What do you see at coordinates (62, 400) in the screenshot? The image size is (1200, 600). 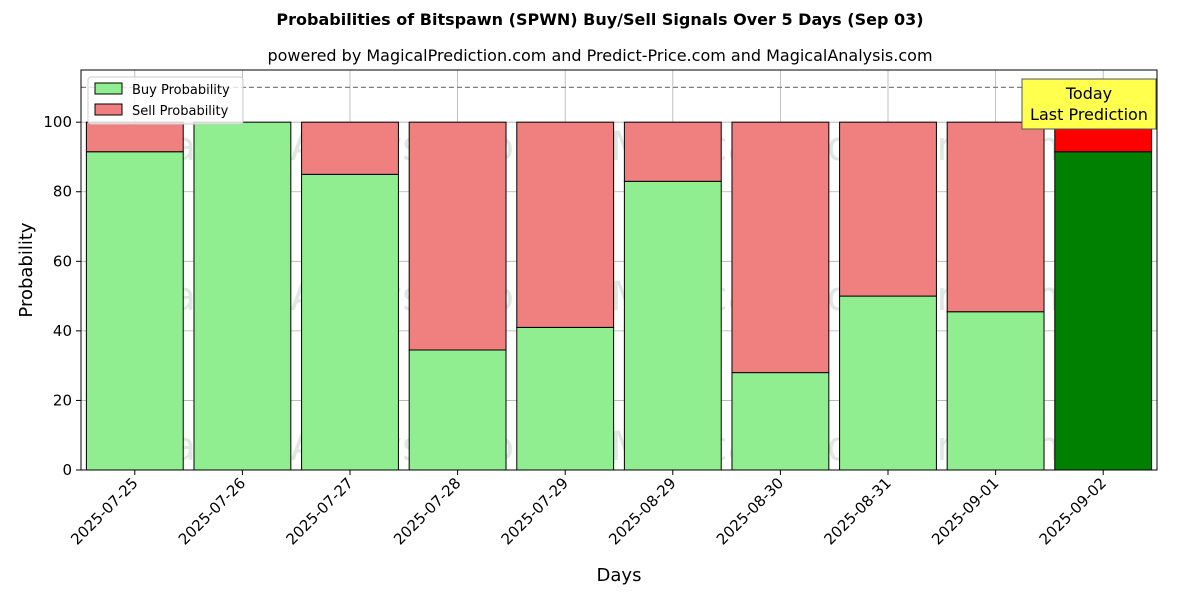 I see `y-tick-label: 20` at bounding box center [62, 400].